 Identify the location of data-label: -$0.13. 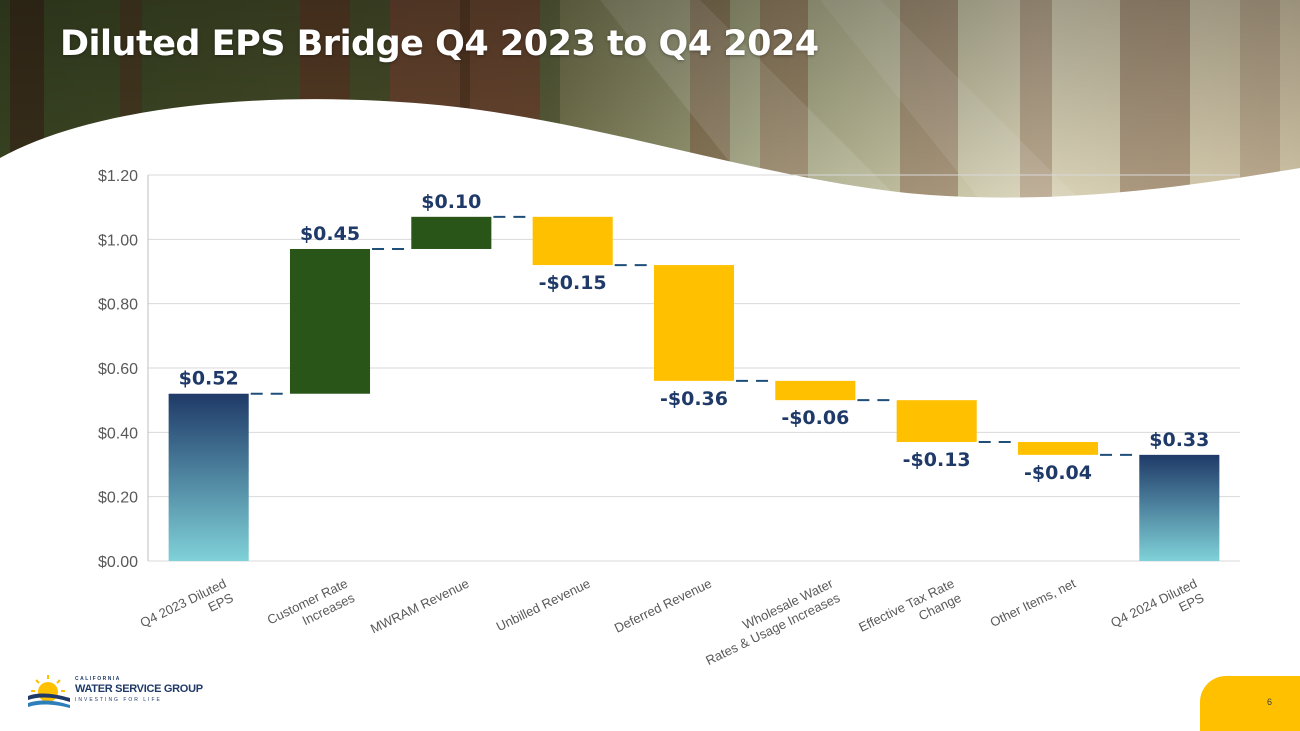
(937, 460).